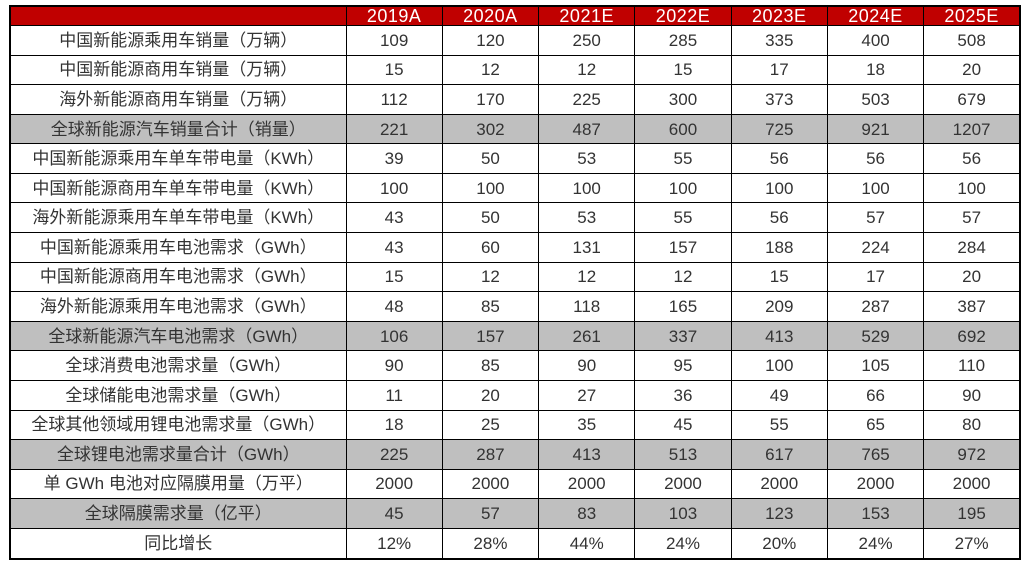  I want to click on table-row: 中国新能源商用车销量（万辆） 15 12 12 15 17 18 20, so click(515, 70).